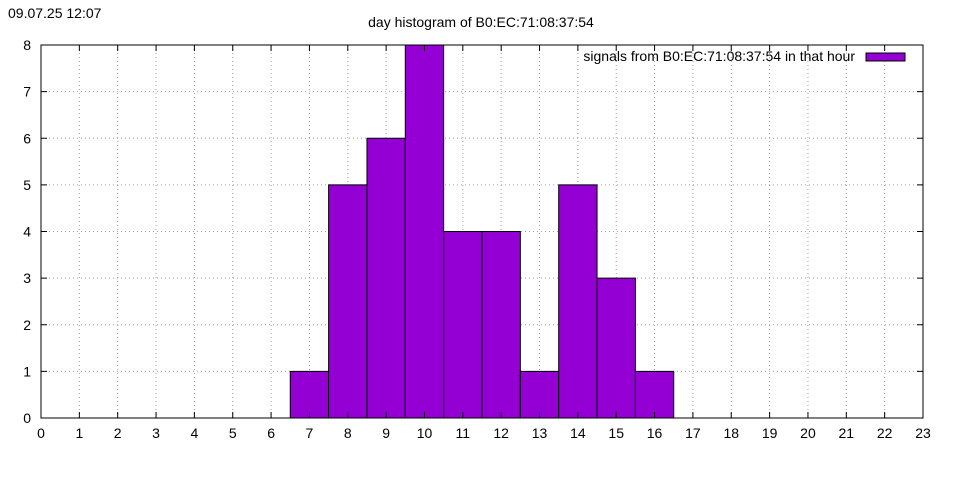 Image resolution: width=960 pixels, height=480 pixels. What do you see at coordinates (27, 232) in the screenshot?
I see `y-tick-label: 4` at bounding box center [27, 232].